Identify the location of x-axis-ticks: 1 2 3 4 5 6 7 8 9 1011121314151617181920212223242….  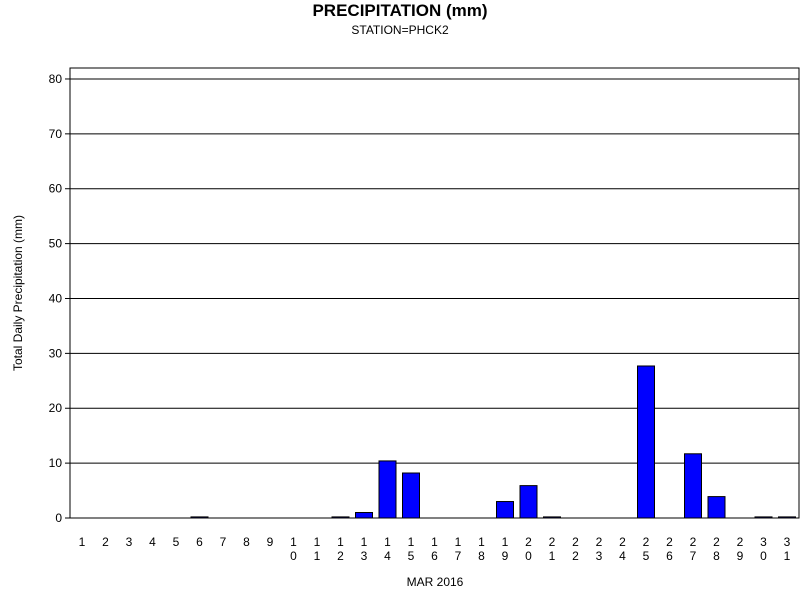
(435, 549).